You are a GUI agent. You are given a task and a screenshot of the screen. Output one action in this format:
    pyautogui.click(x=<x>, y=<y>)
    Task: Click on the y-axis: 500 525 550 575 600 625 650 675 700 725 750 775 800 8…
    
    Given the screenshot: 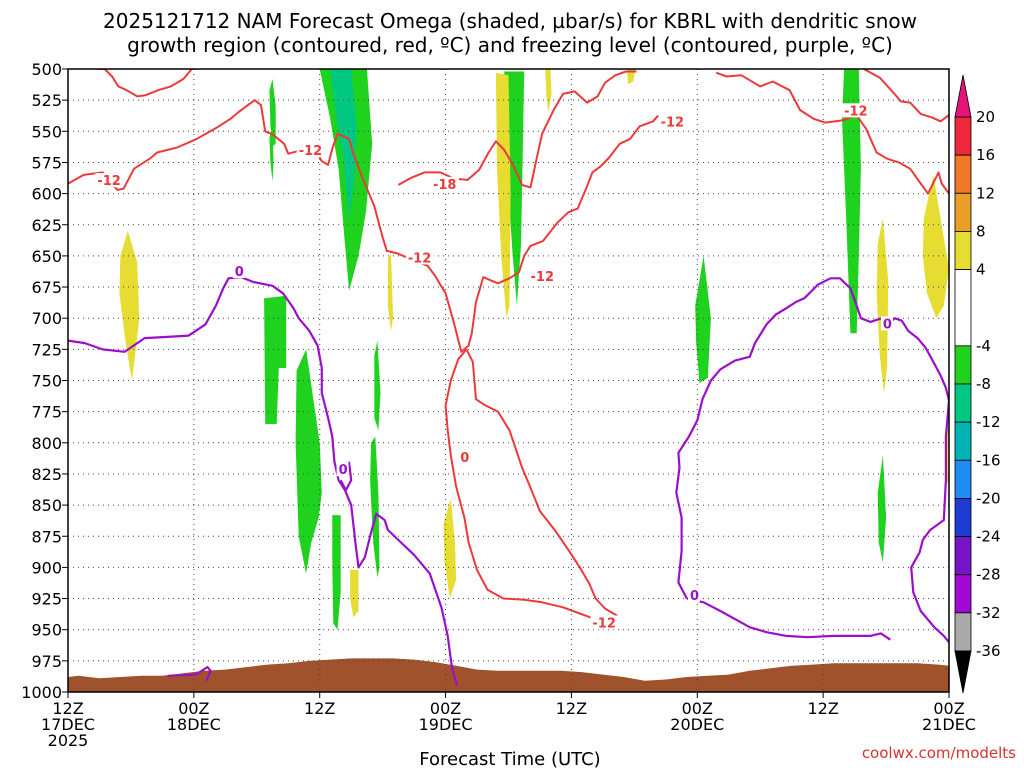 What is the action you would take?
    pyautogui.click(x=44, y=381)
    